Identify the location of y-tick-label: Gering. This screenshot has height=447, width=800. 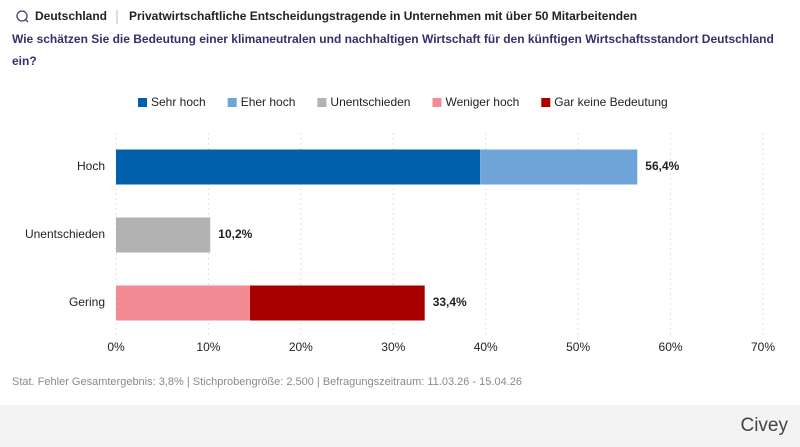
(87, 302).